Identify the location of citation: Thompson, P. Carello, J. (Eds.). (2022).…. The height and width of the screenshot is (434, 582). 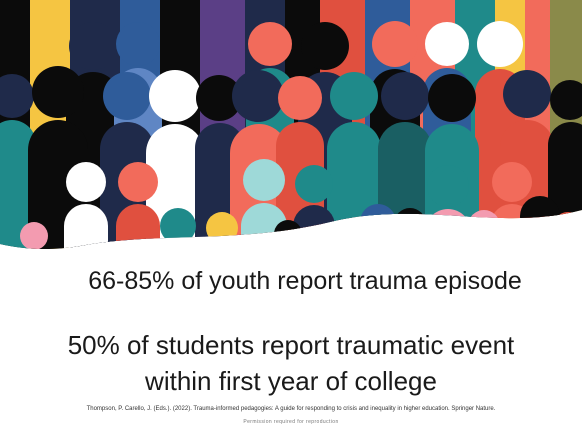
(291, 409).